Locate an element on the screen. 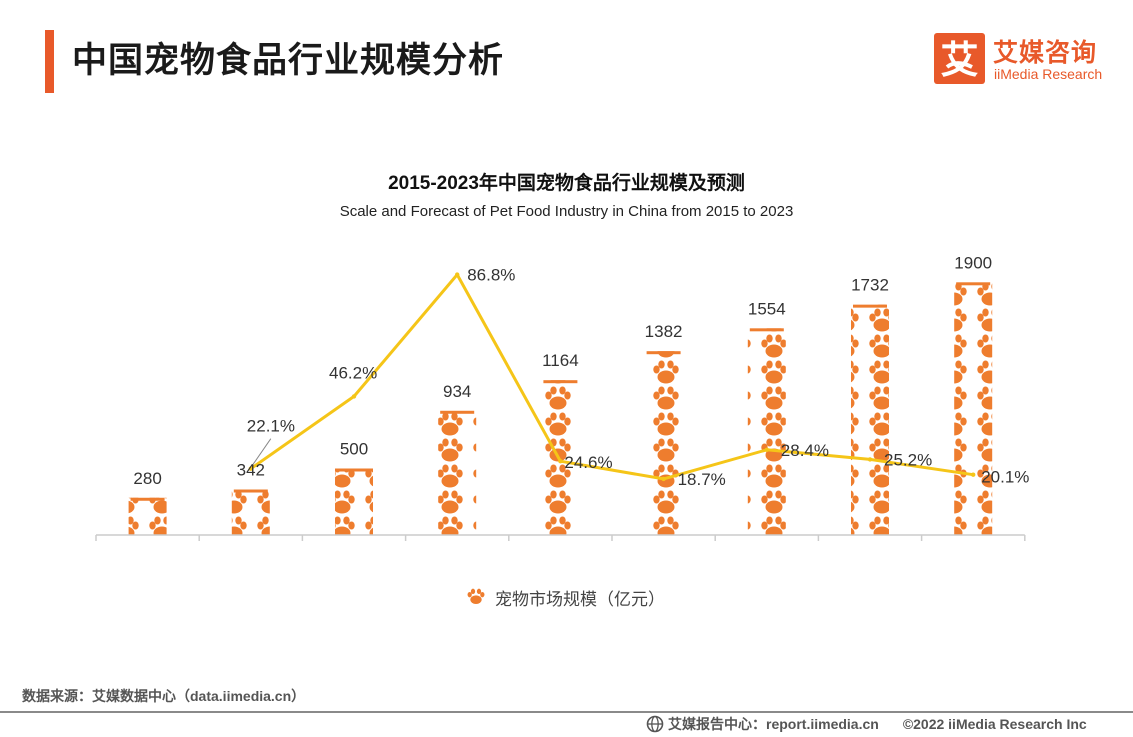  bar-value-label: 280 is located at coordinates (147, 478).